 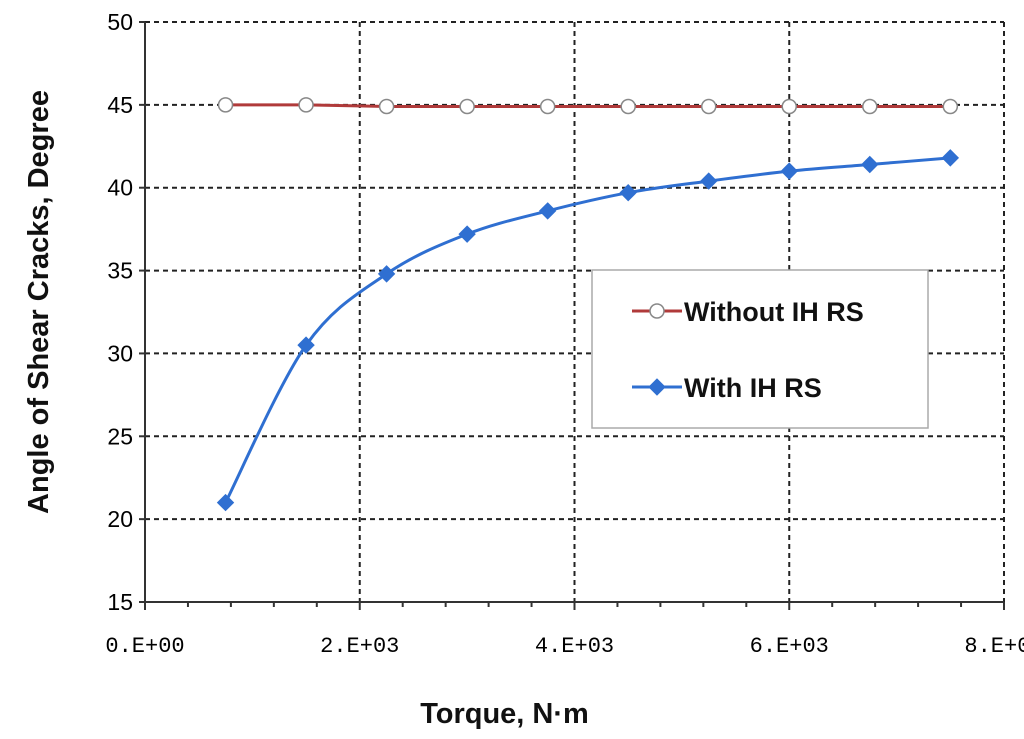 What do you see at coordinates (994, 646) in the screenshot?
I see `x-tick-label: 8.E+03` at bounding box center [994, 646].